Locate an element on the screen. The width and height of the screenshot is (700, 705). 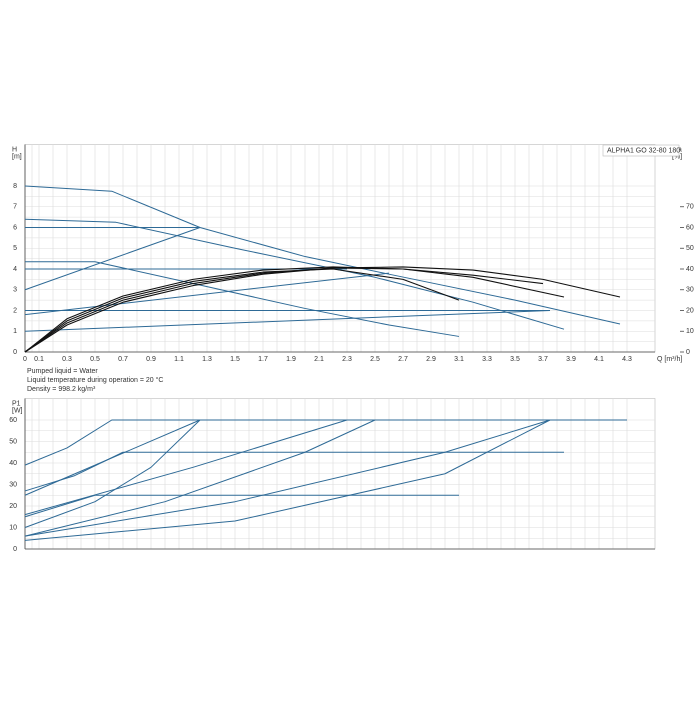
y-tick-label: 20 is located at coordinates (13, 506).